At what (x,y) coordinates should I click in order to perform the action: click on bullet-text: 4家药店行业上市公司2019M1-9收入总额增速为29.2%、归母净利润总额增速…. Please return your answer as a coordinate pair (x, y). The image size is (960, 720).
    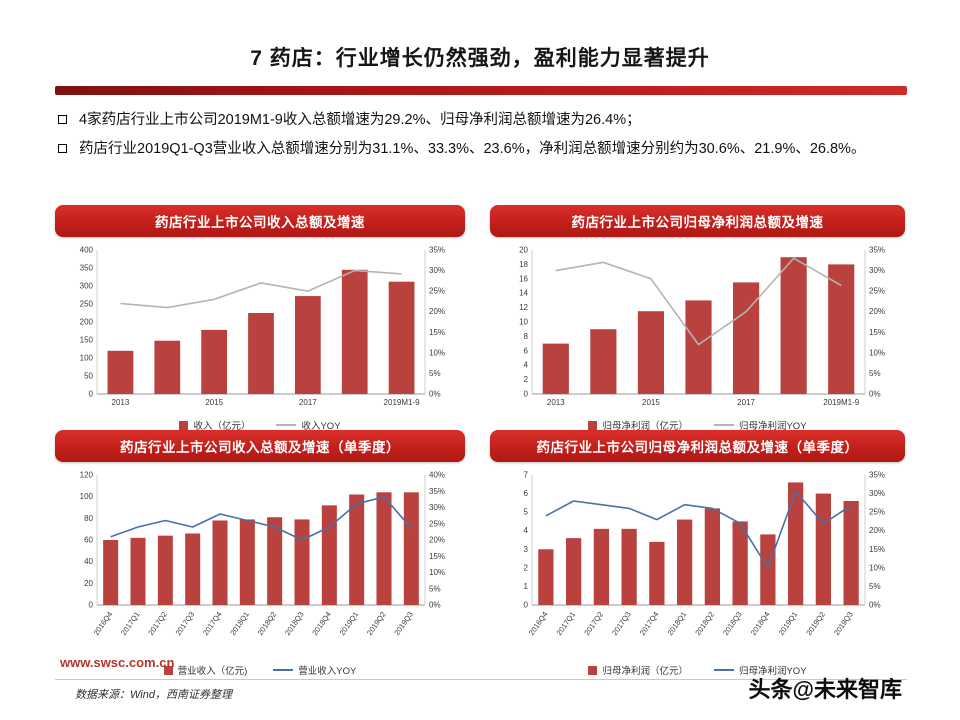
    Looking at the image, I should click on (360, 120).